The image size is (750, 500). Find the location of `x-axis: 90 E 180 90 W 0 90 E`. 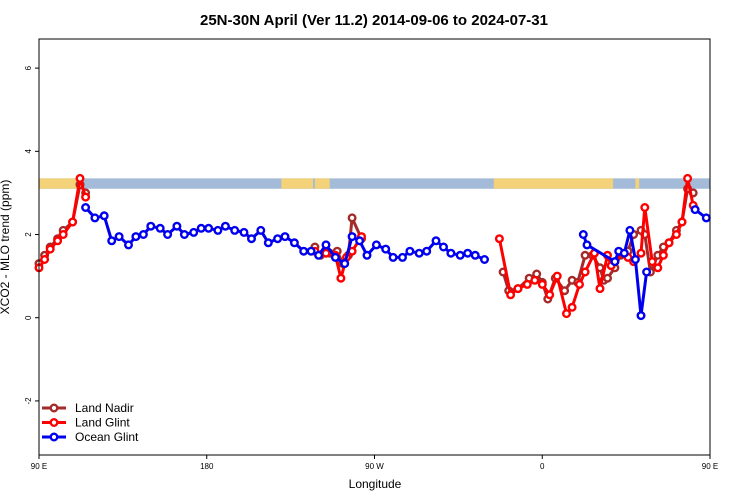

x-axis: 90 E 180 90 W 0 90 E is located at coordinates (374, 463).